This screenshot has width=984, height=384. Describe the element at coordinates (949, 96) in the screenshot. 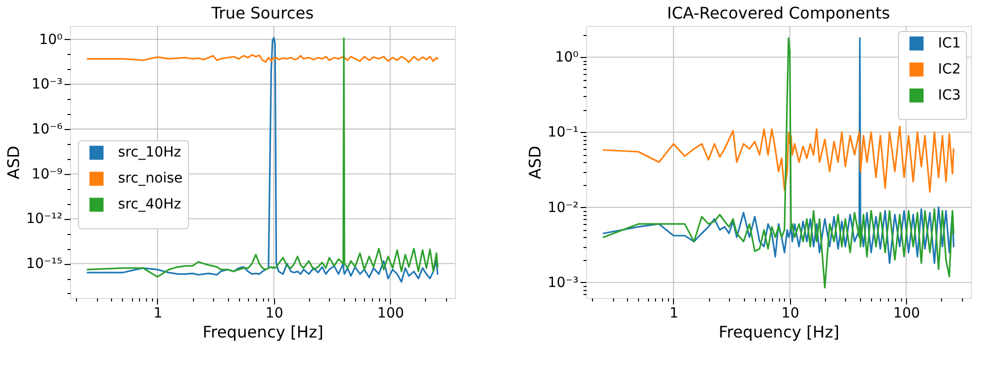

I see `legend-label: IC3` at that location.